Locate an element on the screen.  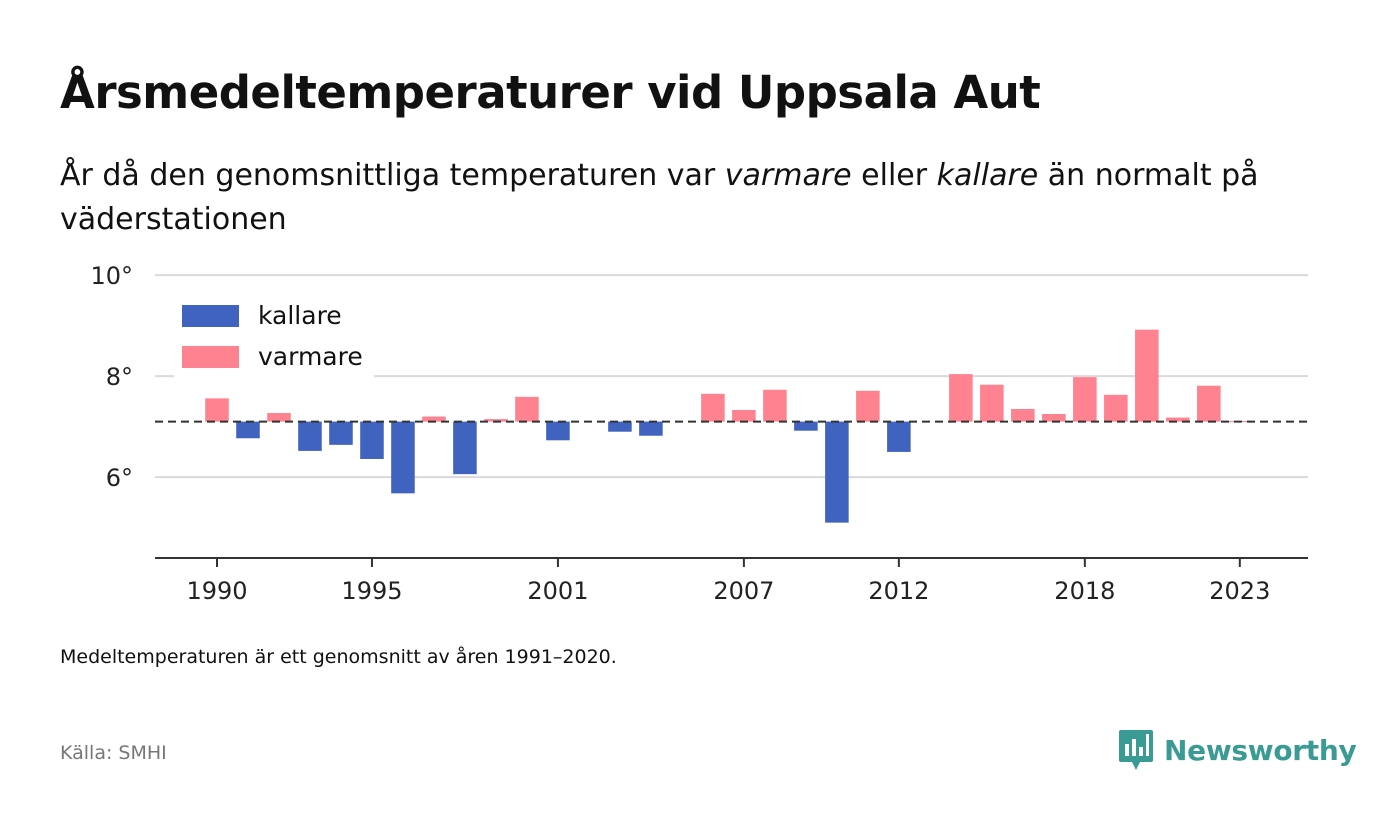
bar-2003 is located at coordinates (620, 426).